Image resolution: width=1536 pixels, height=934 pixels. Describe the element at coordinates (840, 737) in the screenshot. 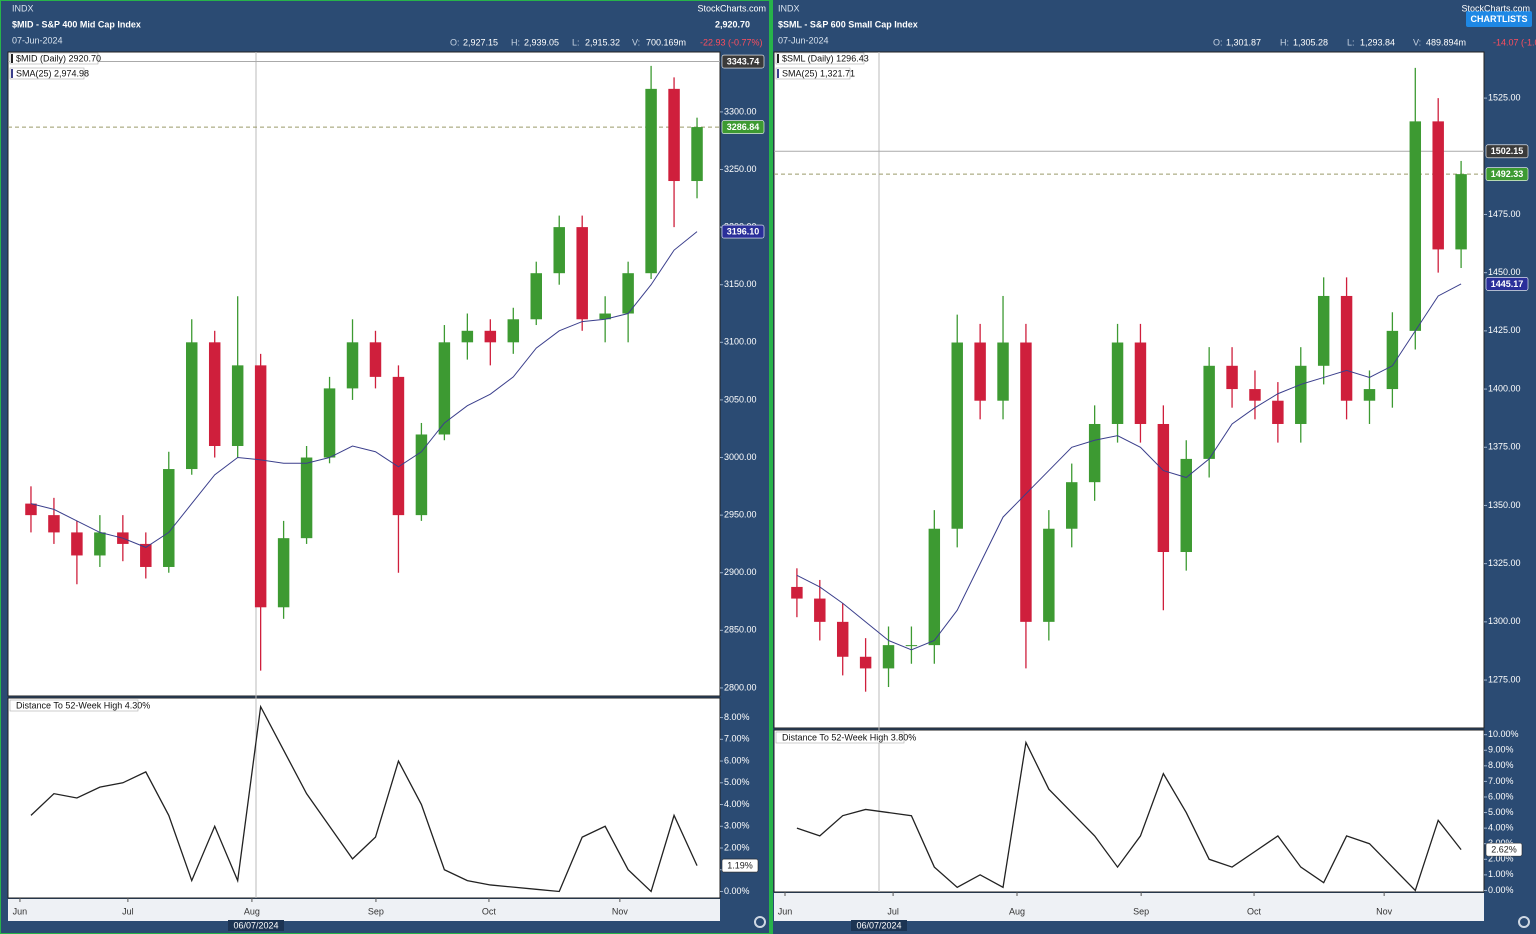

I see `indicator-legend-box` at that location.